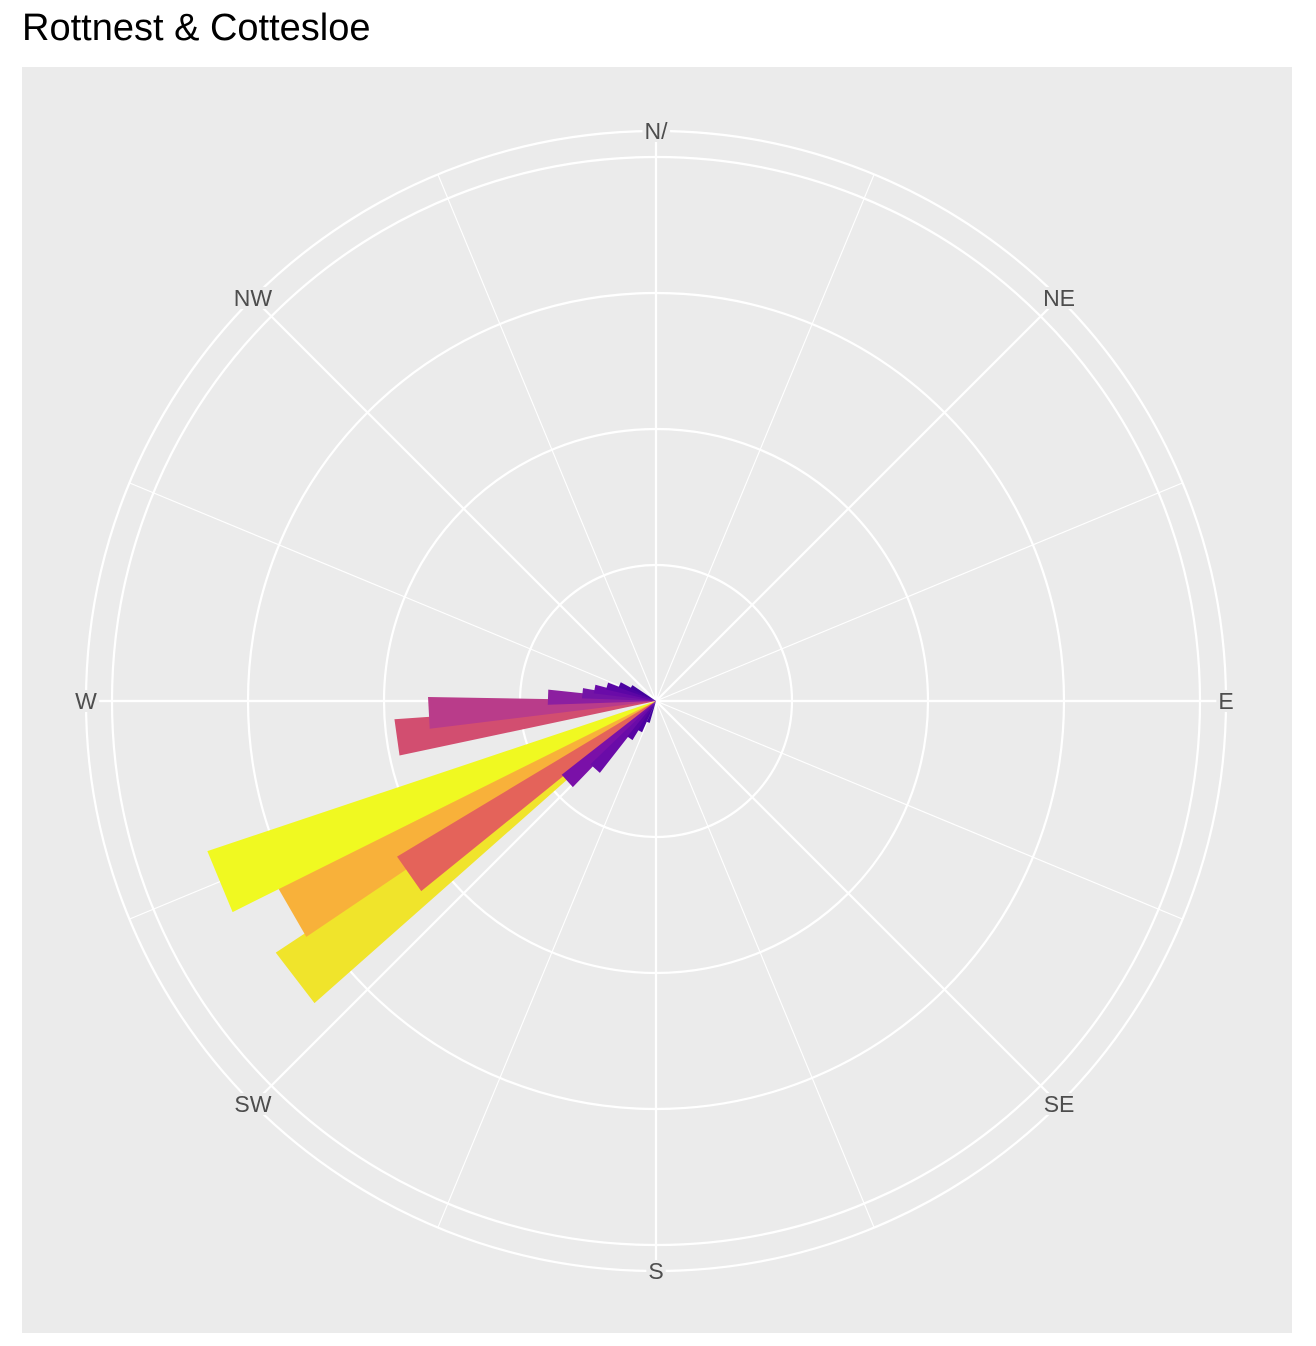  I want to click on bars, so click(431, 843).